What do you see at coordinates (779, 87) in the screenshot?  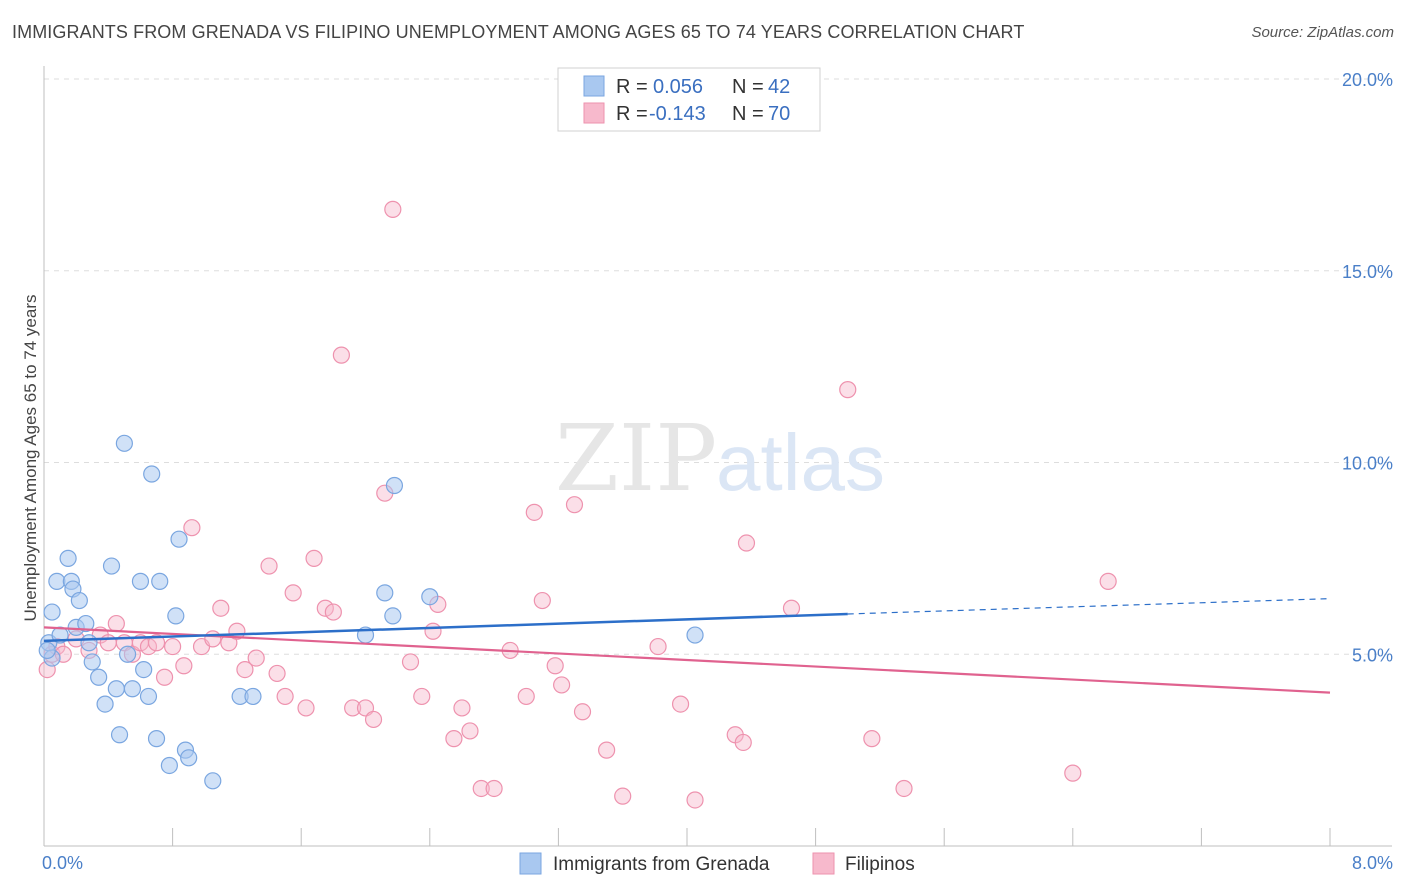 I see `legend-n-value-1: 42` at bounding box center [779, 87].